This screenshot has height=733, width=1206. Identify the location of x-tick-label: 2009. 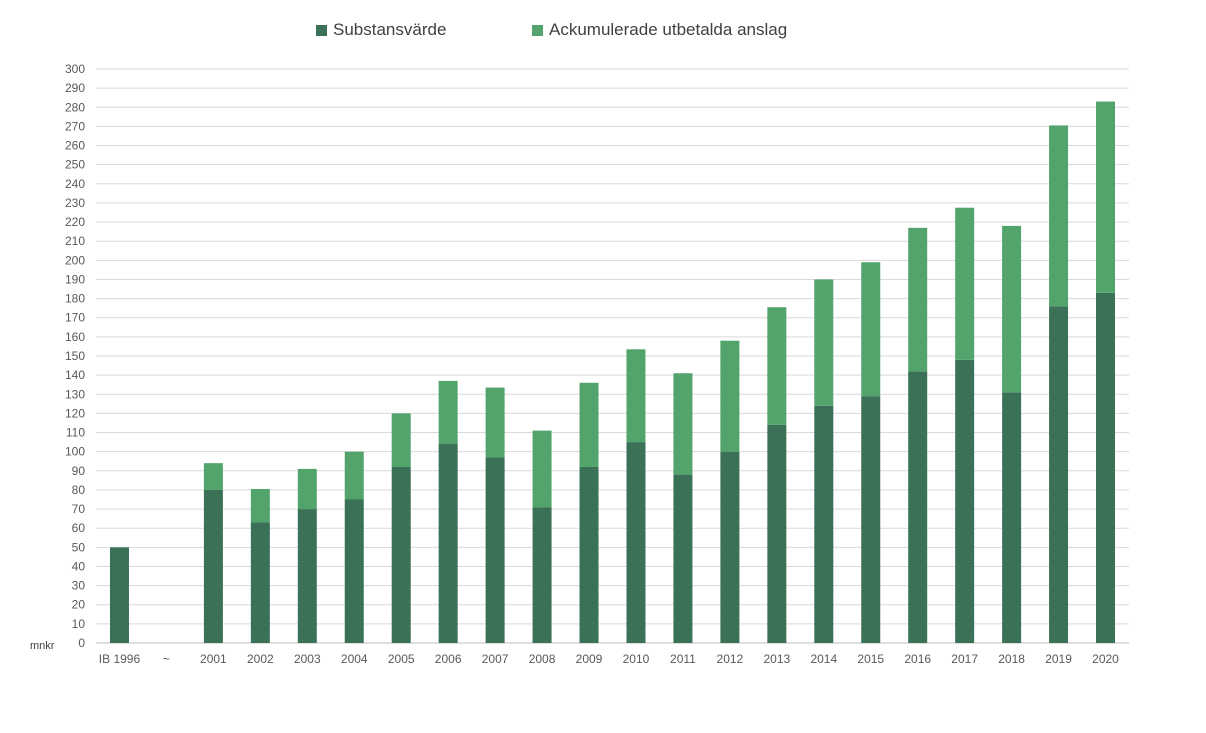
(589, 659).